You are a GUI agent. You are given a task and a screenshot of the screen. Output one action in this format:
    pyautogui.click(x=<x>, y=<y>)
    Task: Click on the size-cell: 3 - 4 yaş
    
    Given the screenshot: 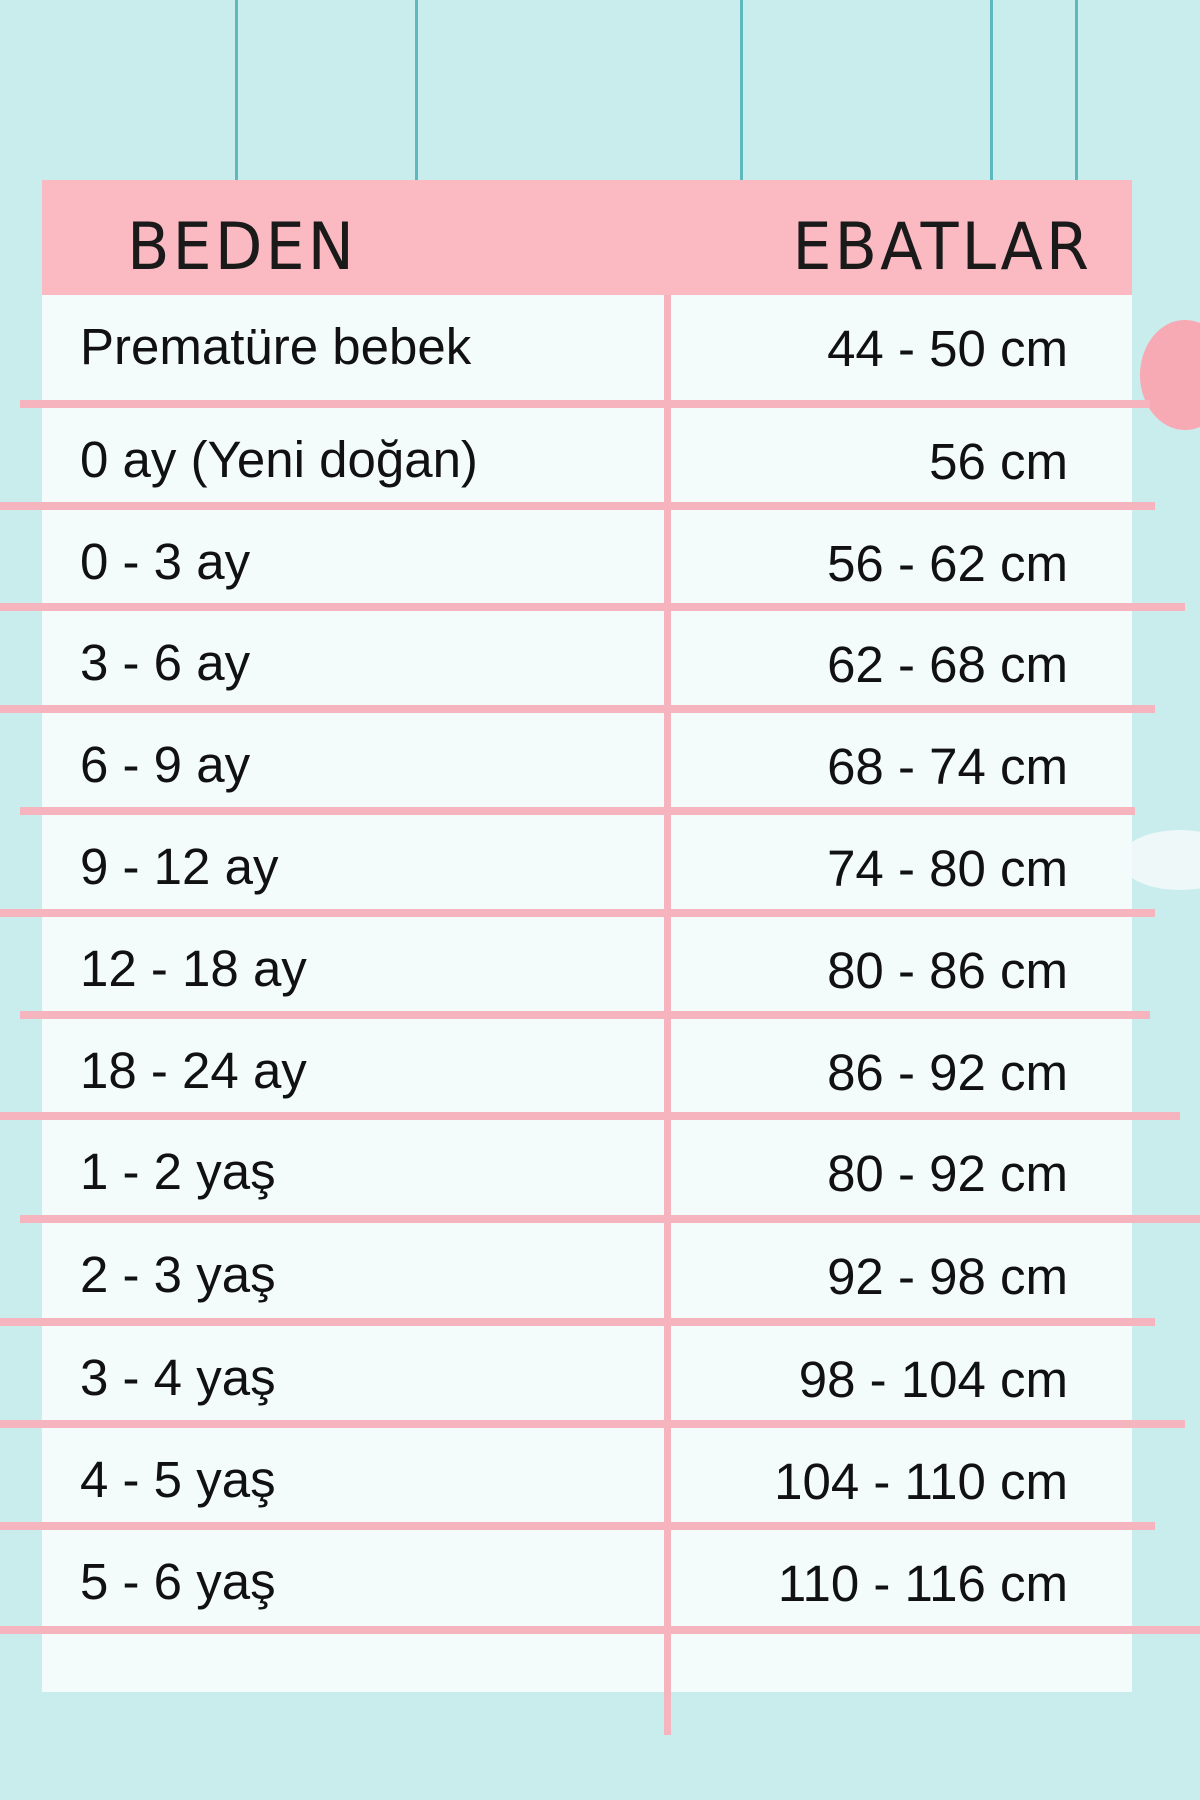 What is the action you would take?
    pyautogui.click(x=178, y=1377)
    